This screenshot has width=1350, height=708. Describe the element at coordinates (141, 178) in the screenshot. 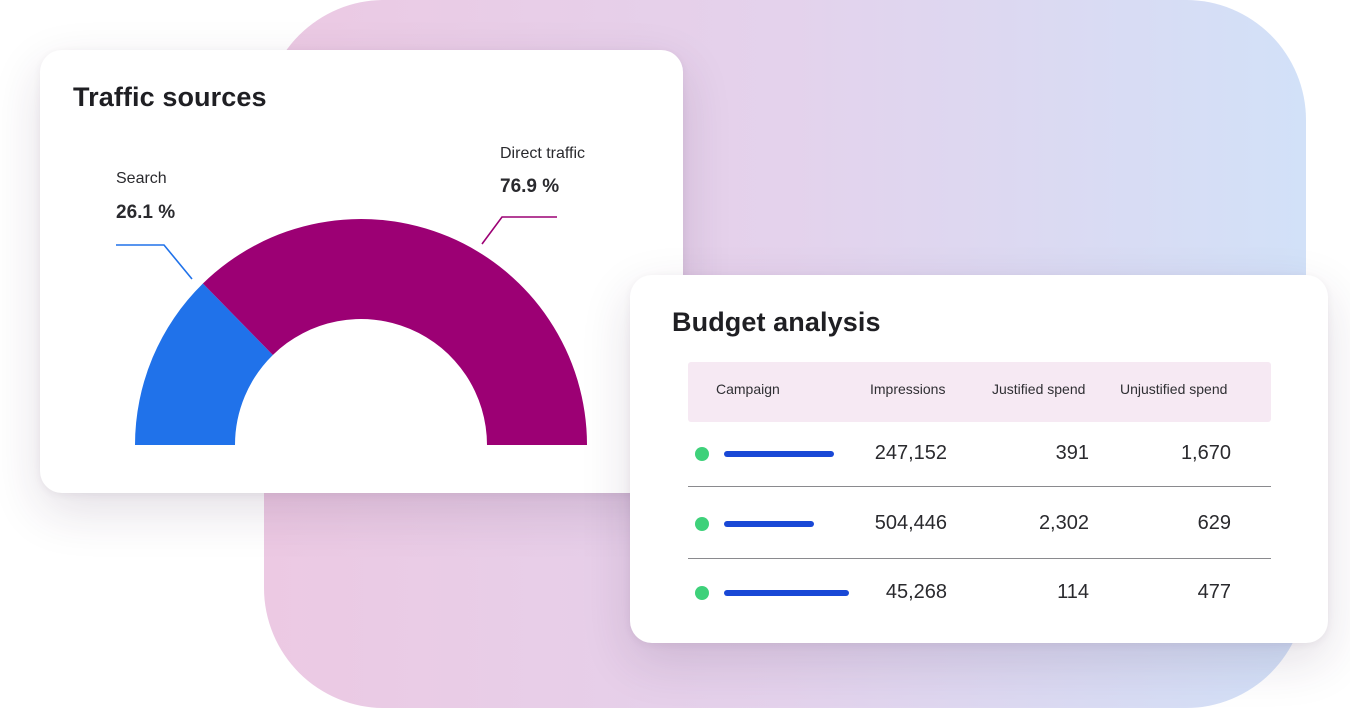

I see `search-label: Search` at that location.